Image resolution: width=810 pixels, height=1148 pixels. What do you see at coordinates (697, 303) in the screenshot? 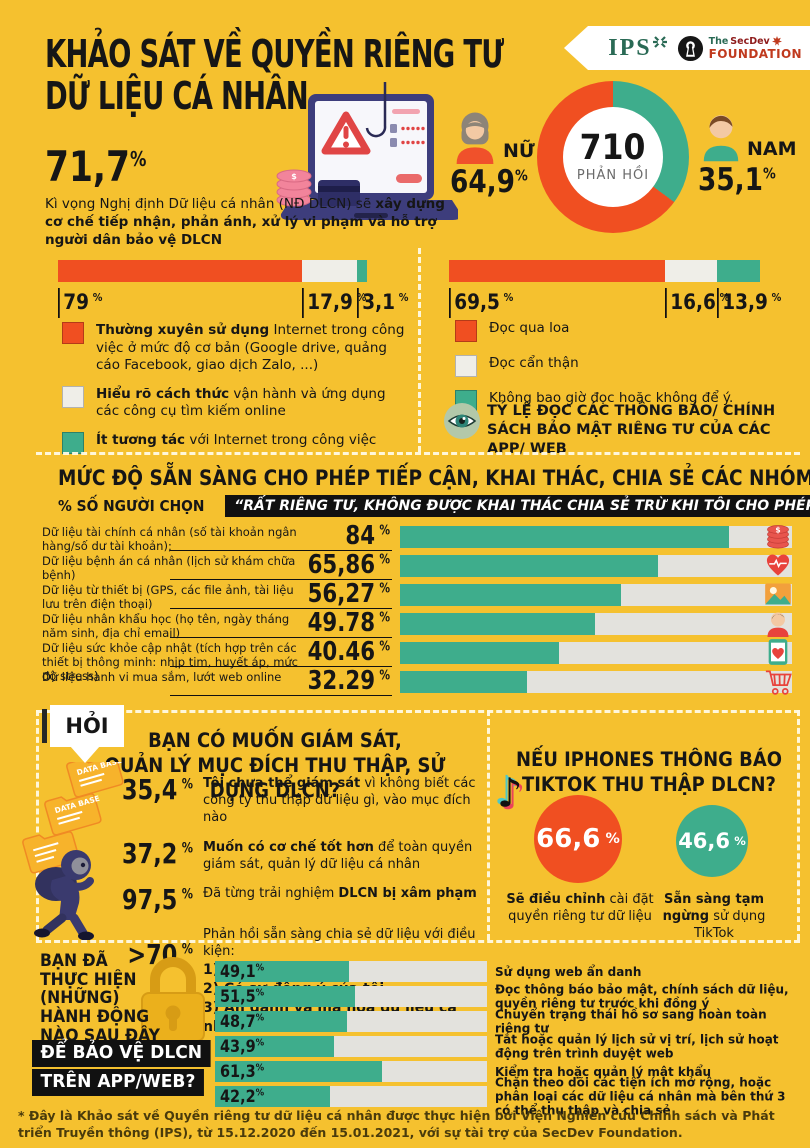
I see `policy-reading-value: 16,6 %` at bounding box center [697, 303].